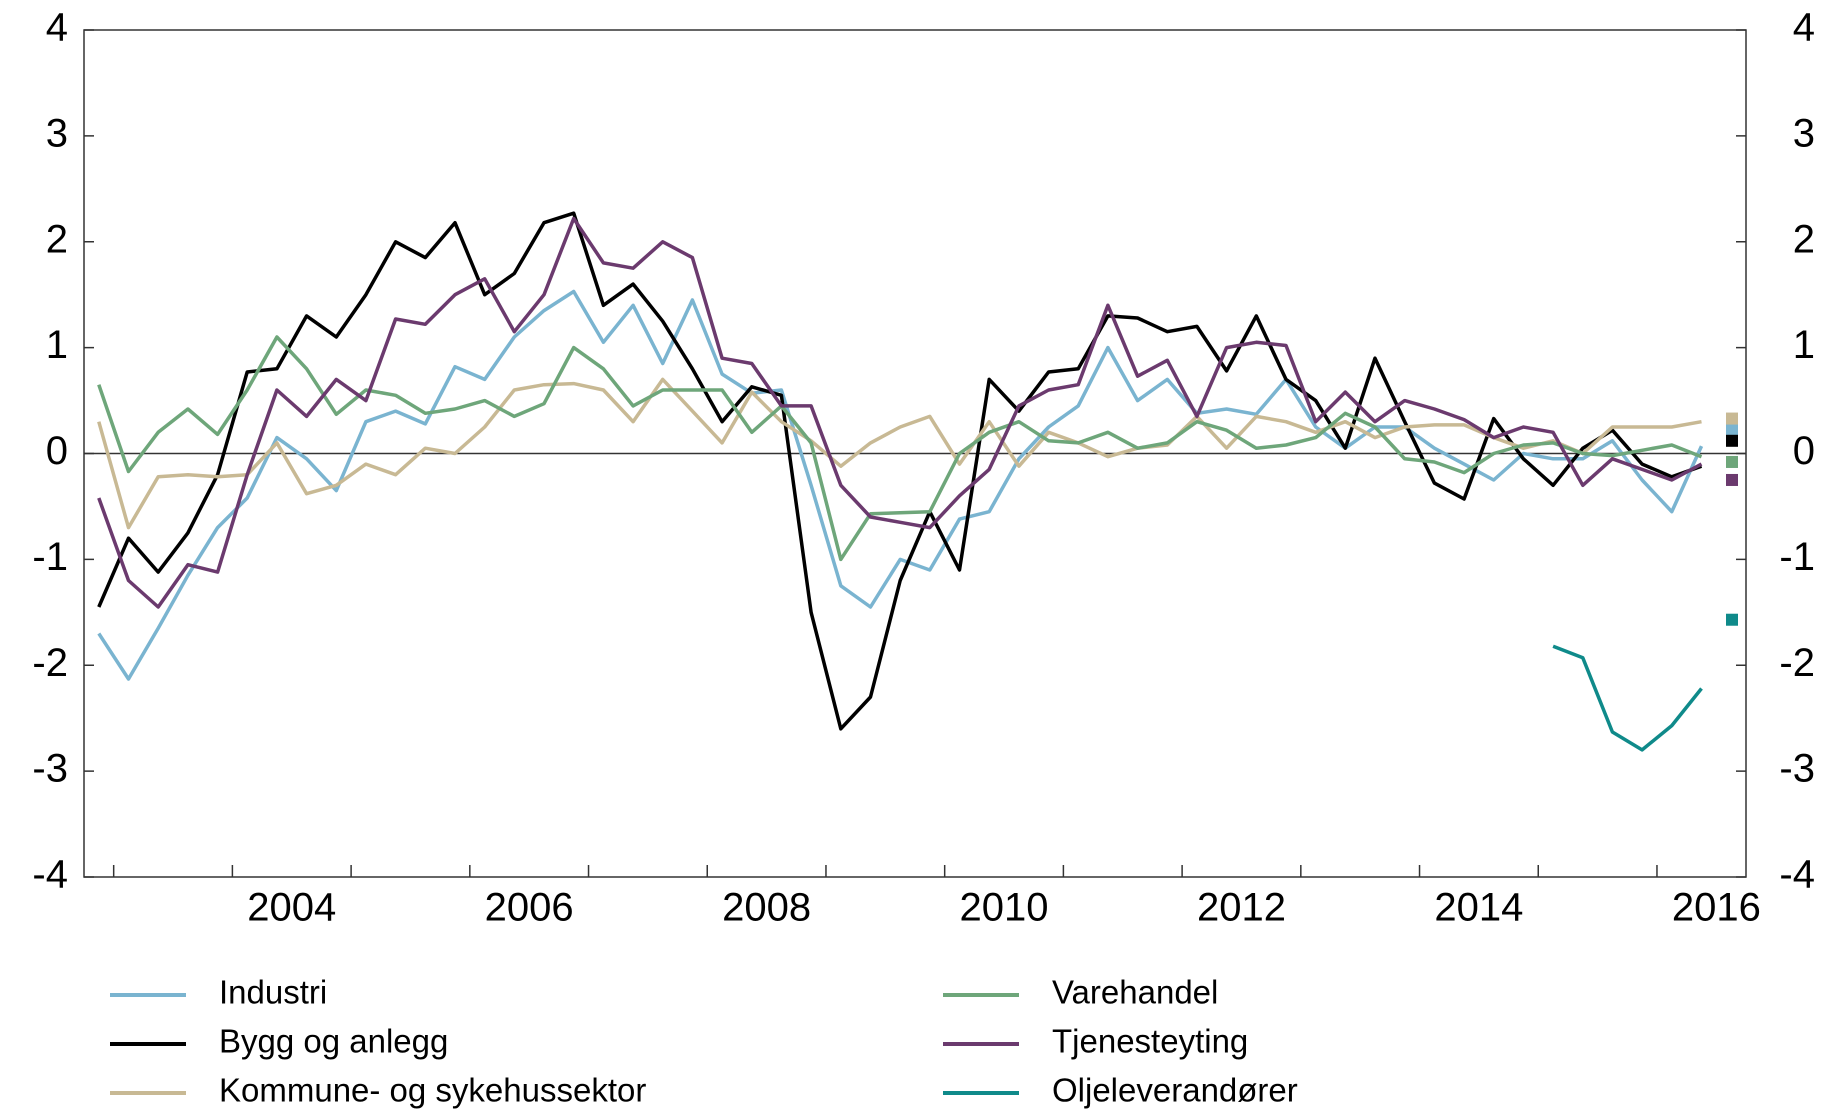 The width and height of the screenshot is (1825, 1114). I want to click on legend-label: Varehandel, so click(1135, 992).